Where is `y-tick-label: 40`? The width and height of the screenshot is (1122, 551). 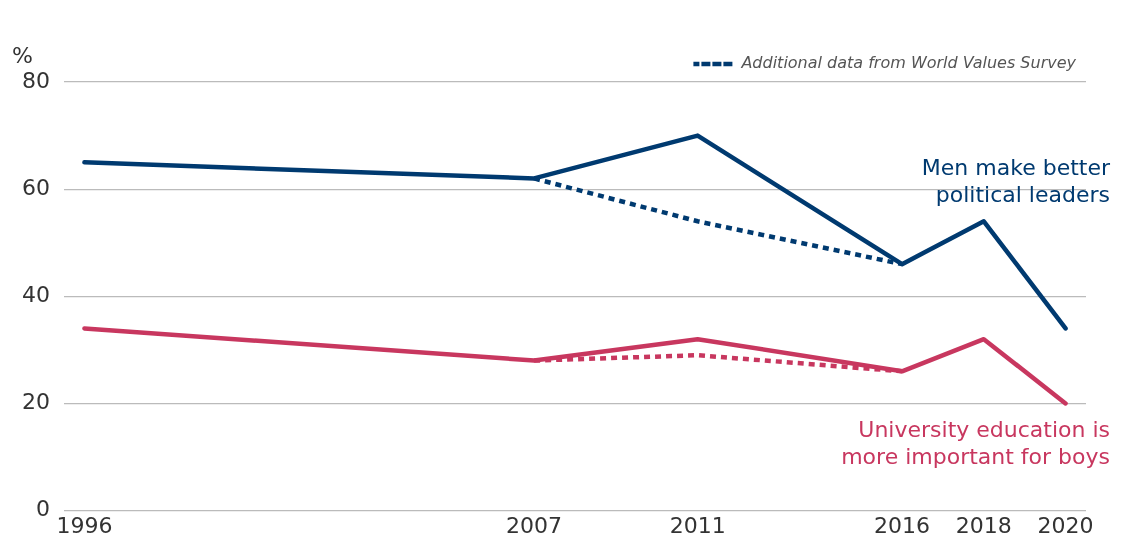
y-tick-label: 40 is located at coordinates (35, 295).